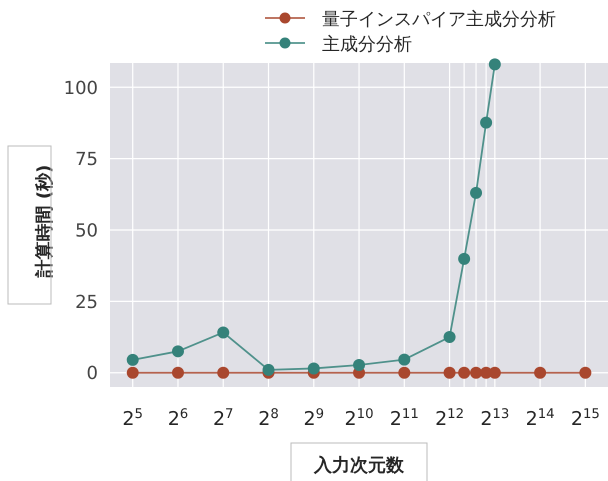 This screenshot has height=481, width=608. Describe the element at coordinates (86, 159) in the screenshot. I see `y-tick-label: 75` at that location.